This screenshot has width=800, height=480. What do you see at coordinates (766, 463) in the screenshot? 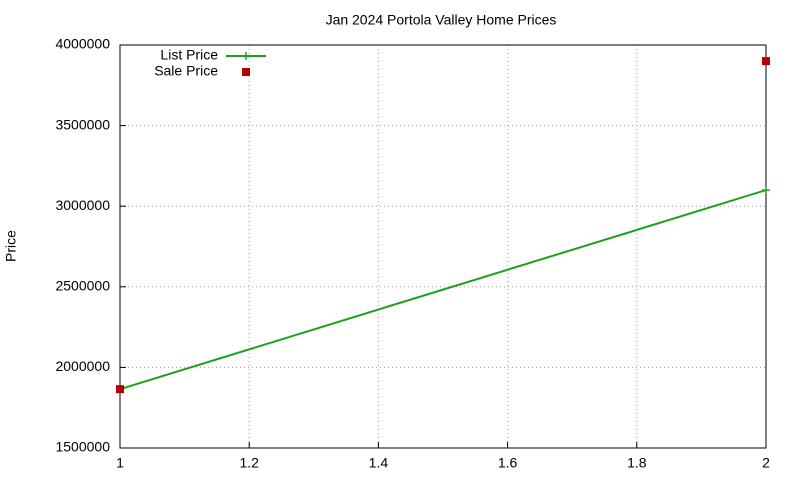
I see `x-tick-label: 2` at bounding box center [766, 463].